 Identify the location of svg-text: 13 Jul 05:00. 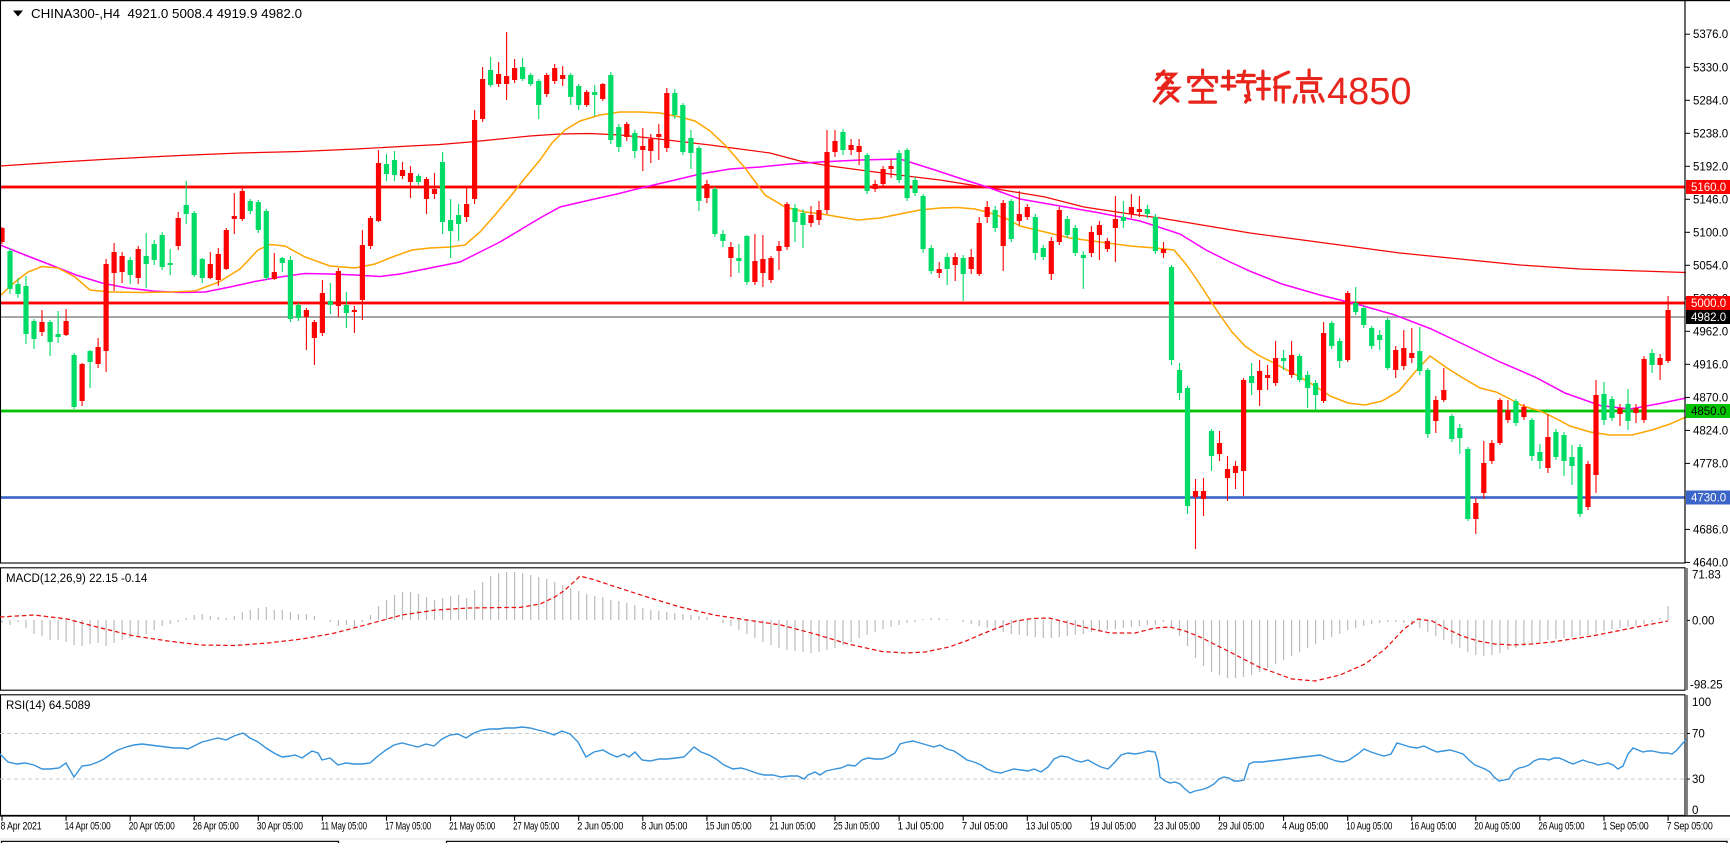
(1049, 827).